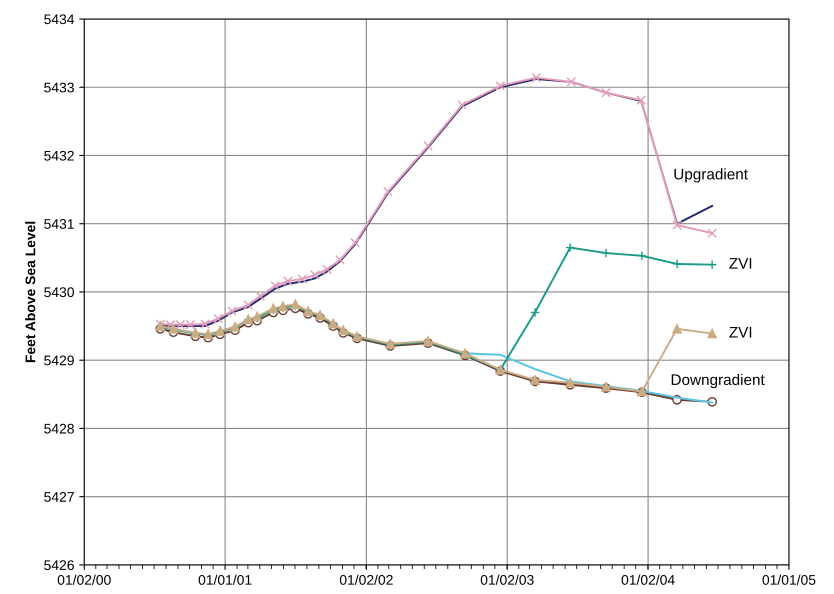 This screenshot has height=594, width=834. What do you see at coordinates (59, 497) in the screenshot?
I see `y-tick-label: 5427` at bounding box center [59, 497].